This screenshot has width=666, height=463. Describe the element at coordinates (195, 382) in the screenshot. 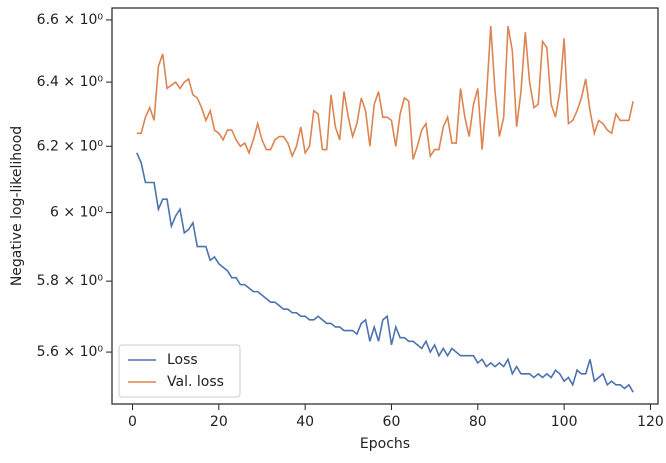

I see `legend-label: Val. loss` at that location.